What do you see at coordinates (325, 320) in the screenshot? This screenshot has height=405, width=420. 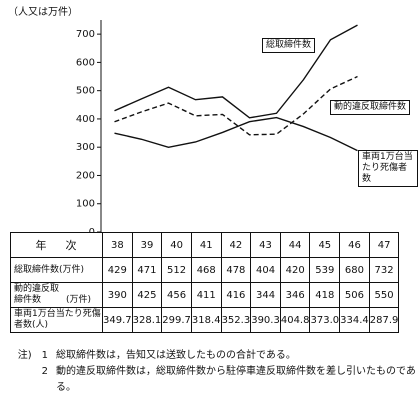 I see `cell: 373.0` at bounding box center [325, 320].